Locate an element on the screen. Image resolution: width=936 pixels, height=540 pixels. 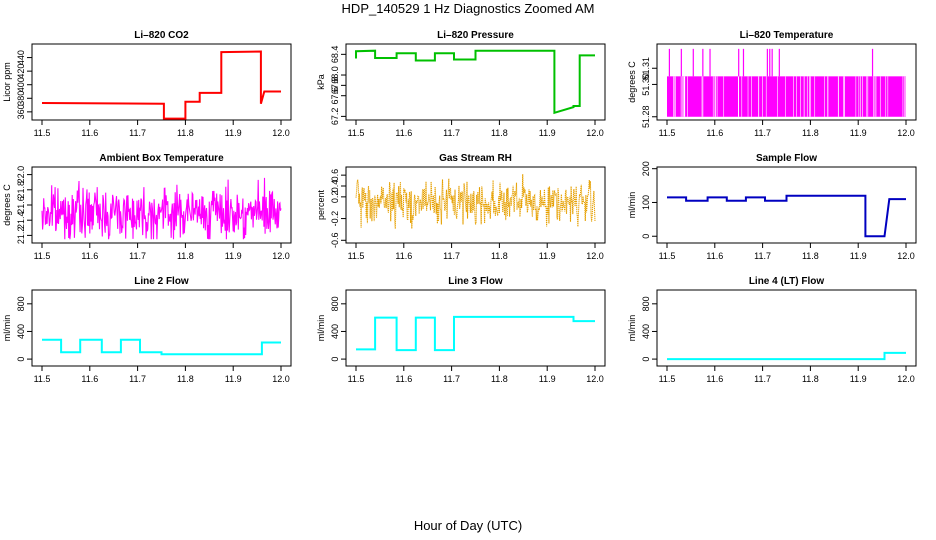
plot-title: Li–820 Pressure is located at coordinates (475, 35).